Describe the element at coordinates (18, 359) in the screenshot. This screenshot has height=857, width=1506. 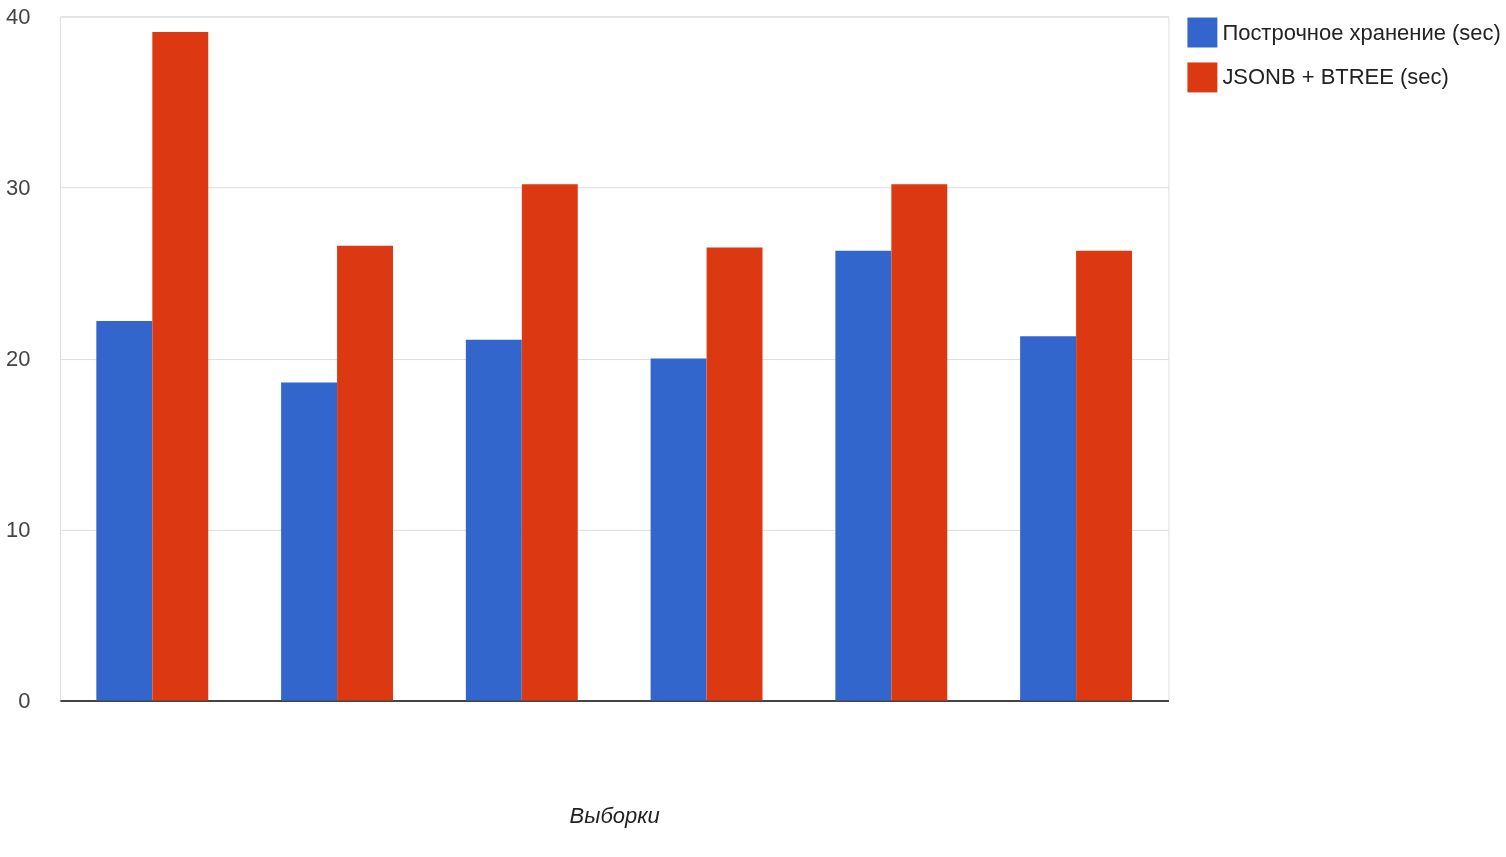
I see `y-tick-label: 20` at that location.